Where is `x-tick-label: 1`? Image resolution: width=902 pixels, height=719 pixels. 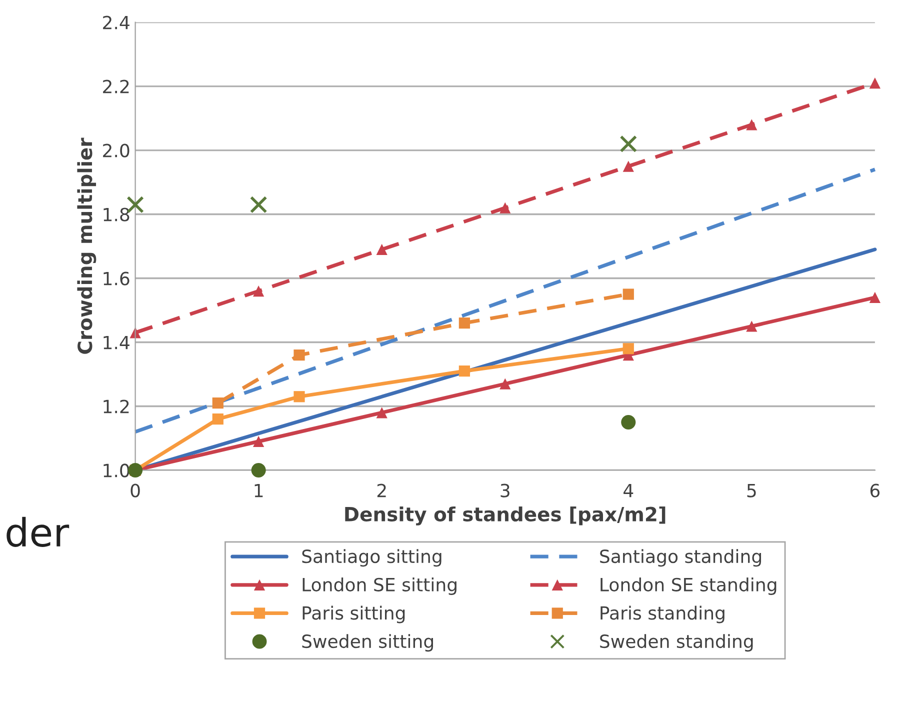
x-tick-label: 1 is located at coordinates (258, 491).